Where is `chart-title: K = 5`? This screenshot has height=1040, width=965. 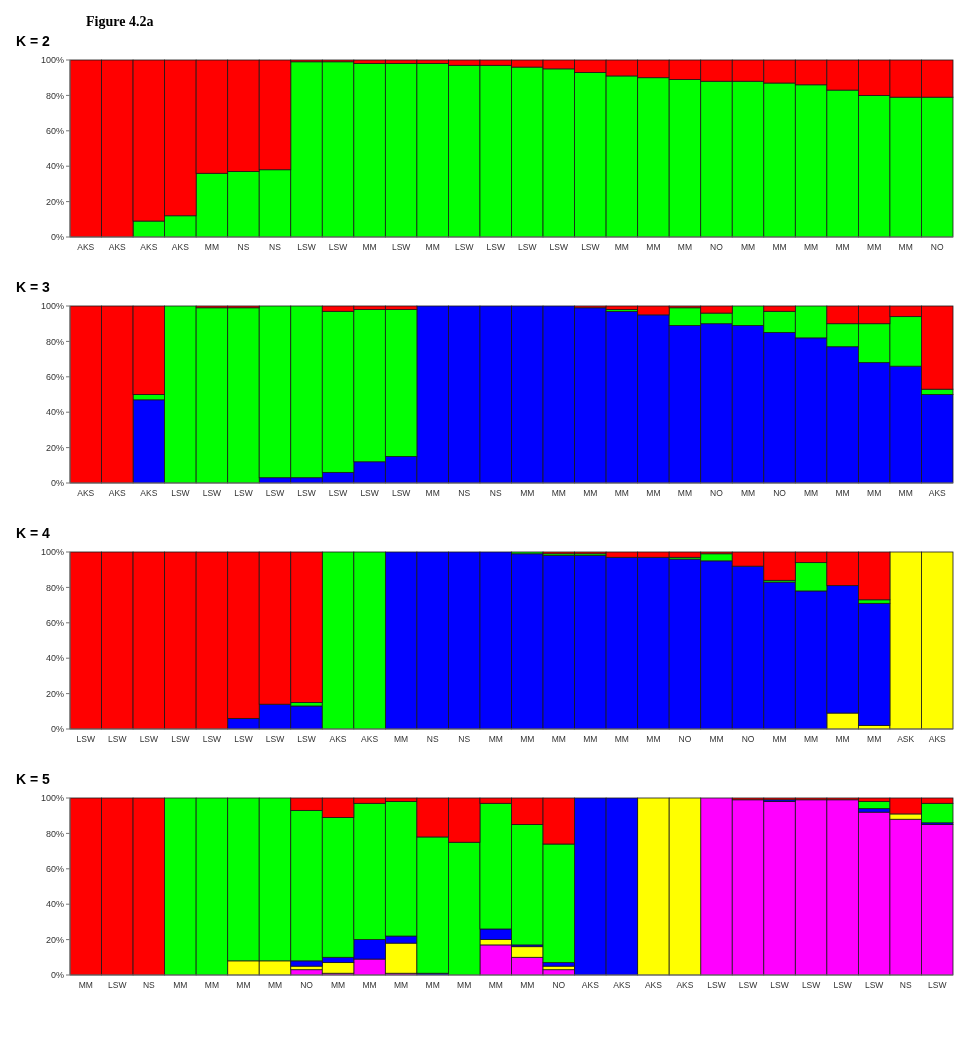
chart-title: K = 5 is located at coordinates (33, 779).